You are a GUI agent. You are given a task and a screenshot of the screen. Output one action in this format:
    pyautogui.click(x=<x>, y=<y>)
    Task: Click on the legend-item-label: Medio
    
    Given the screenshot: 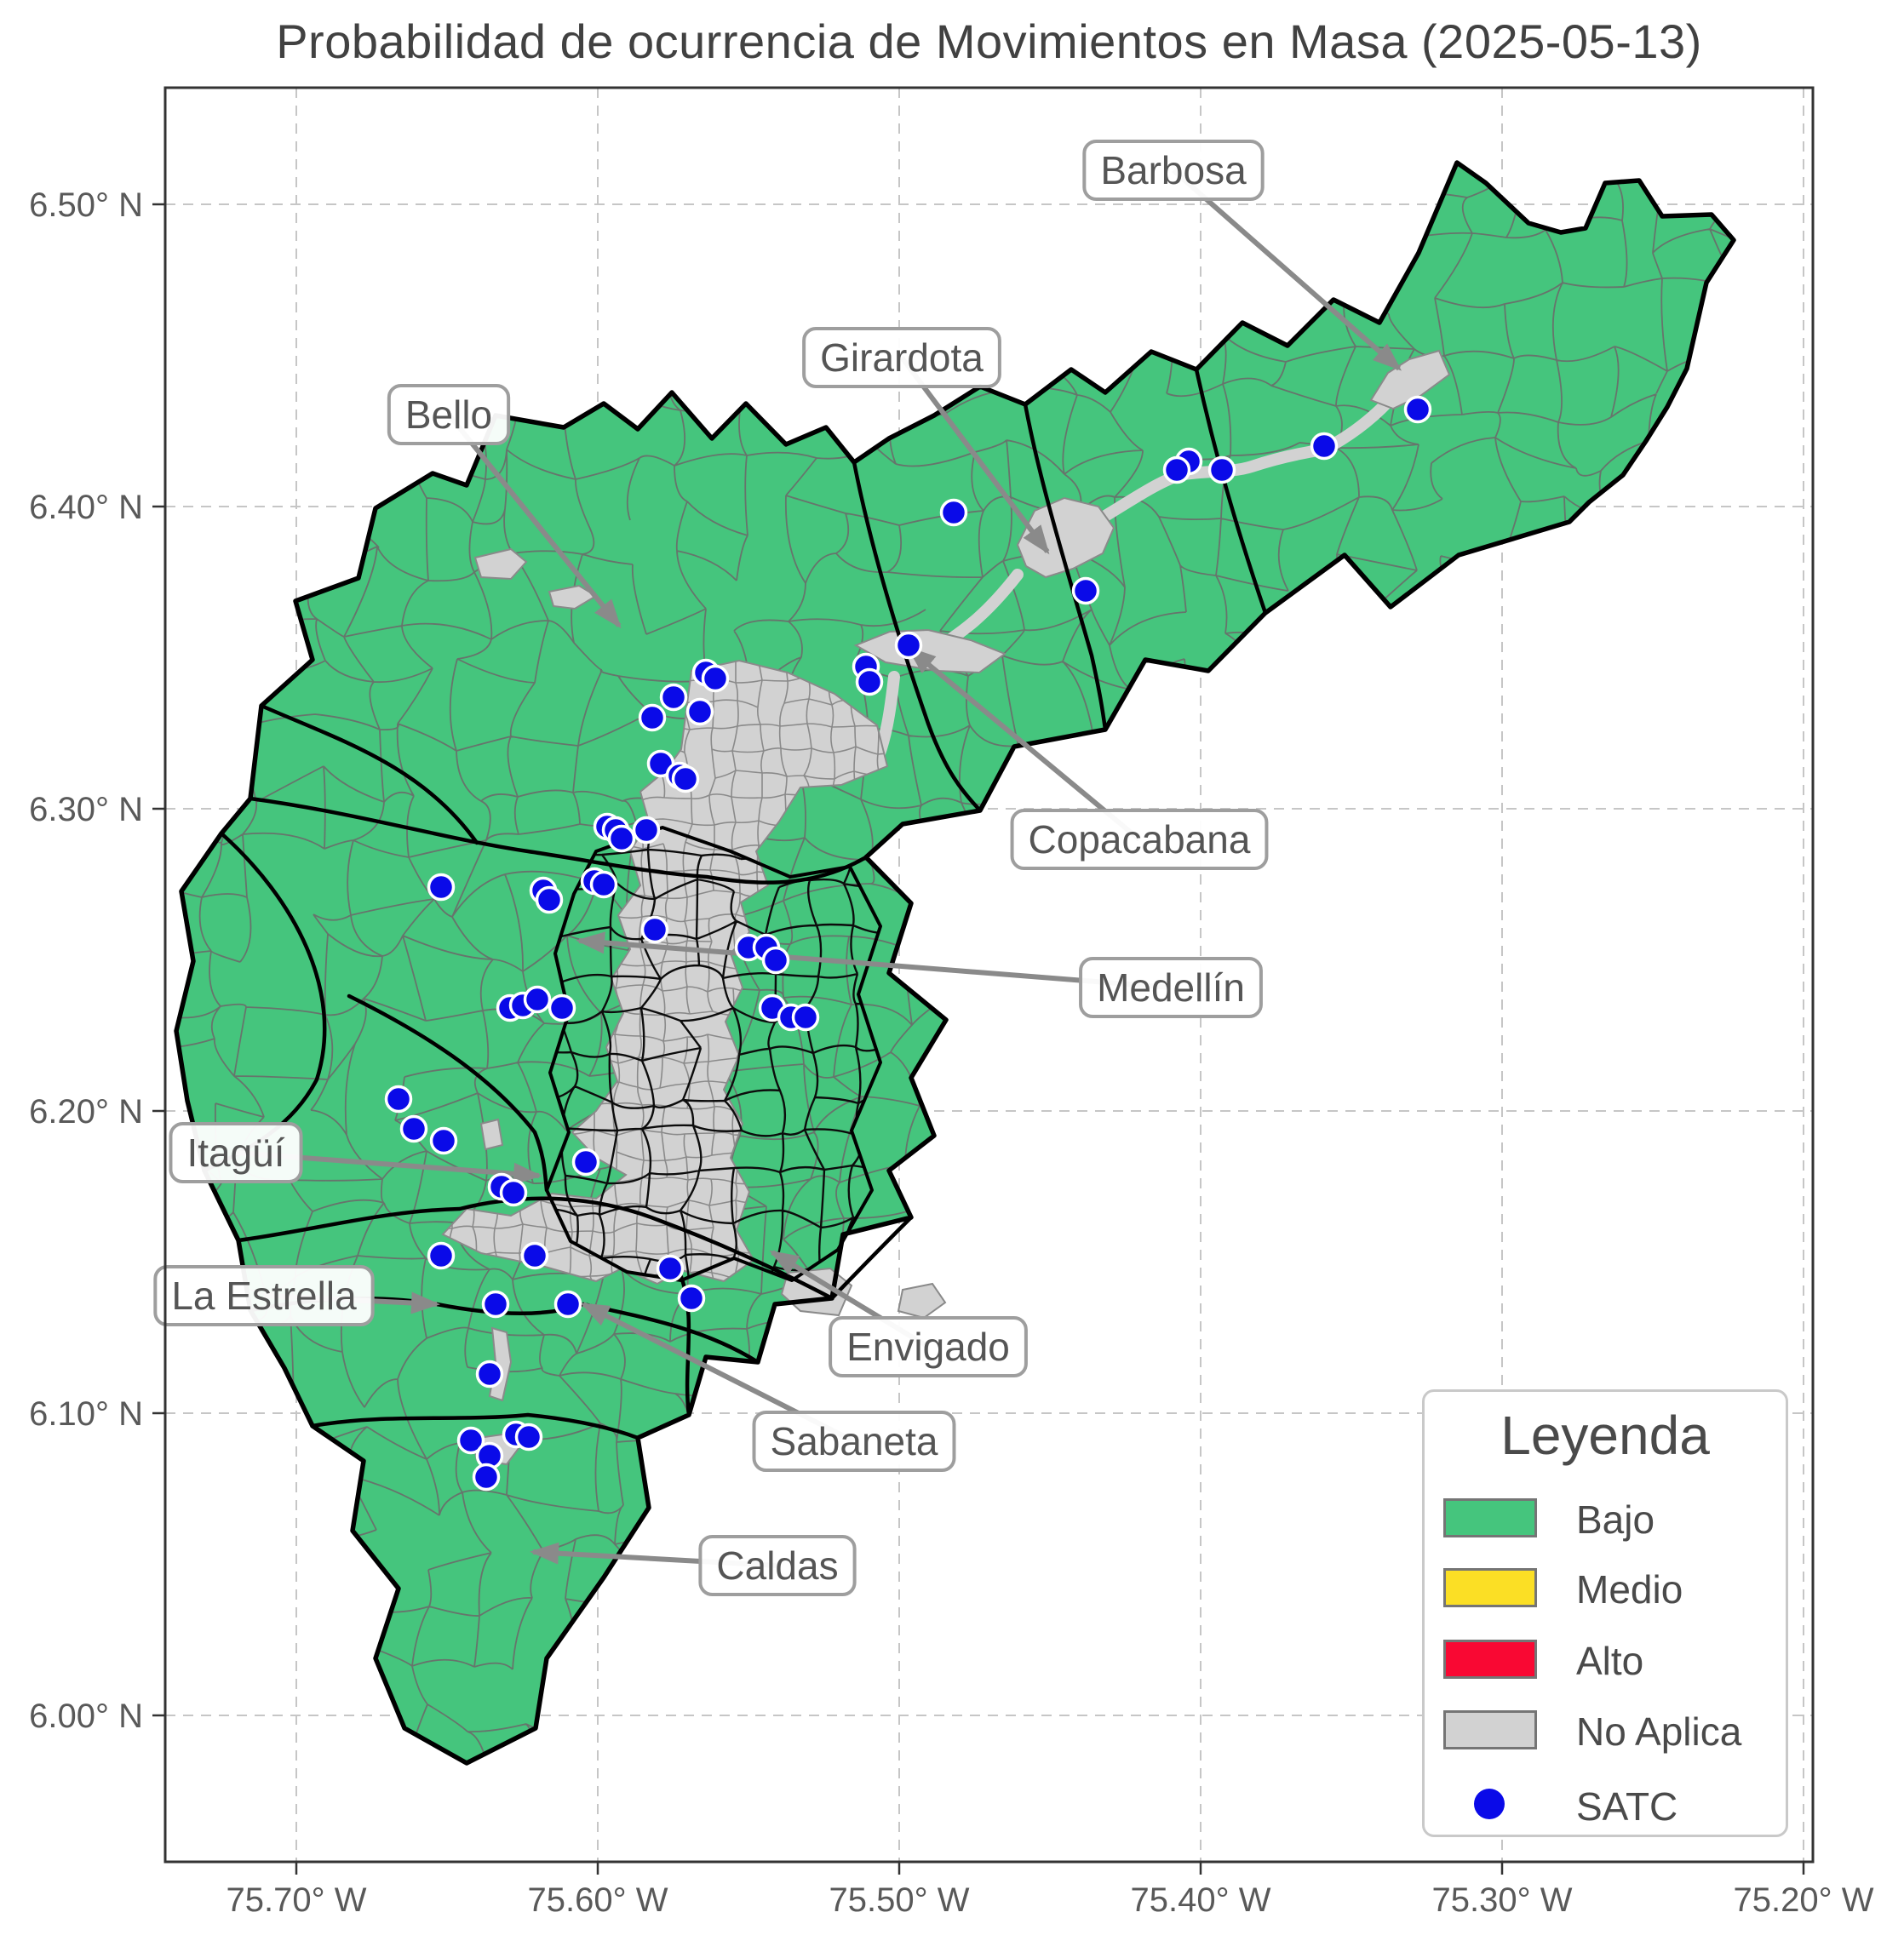 What is the action you would take?
    pyautogui.click(x=1630, y=1589)
    